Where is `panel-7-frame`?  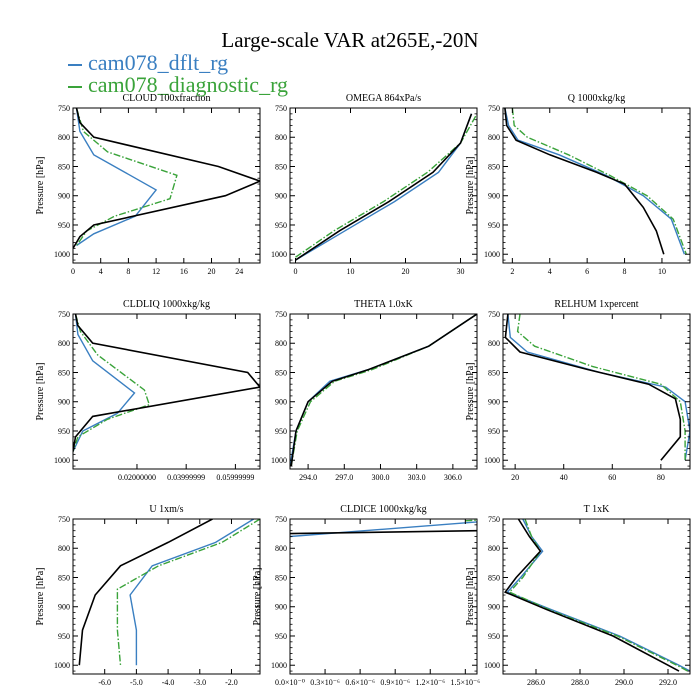
panel-7-frame is located at coordinates (166, 596).